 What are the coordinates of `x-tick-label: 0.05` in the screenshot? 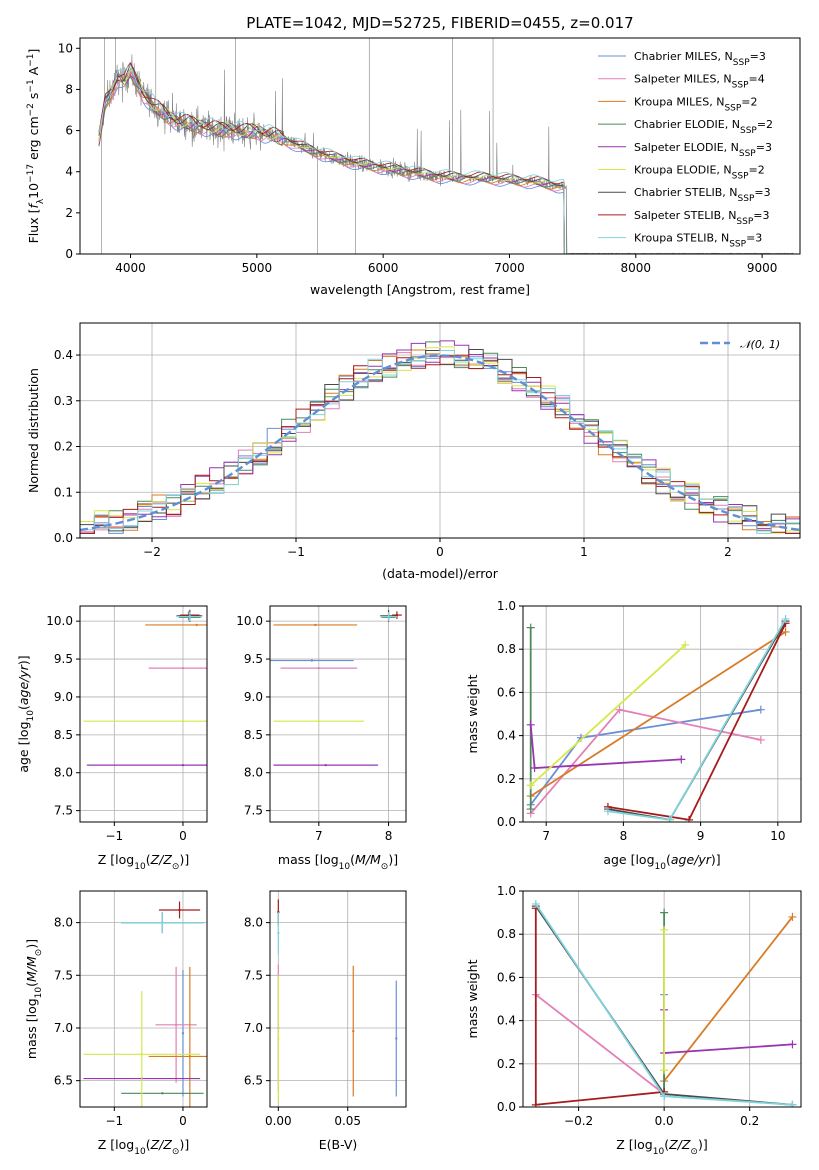 It's located at (347, 1121).